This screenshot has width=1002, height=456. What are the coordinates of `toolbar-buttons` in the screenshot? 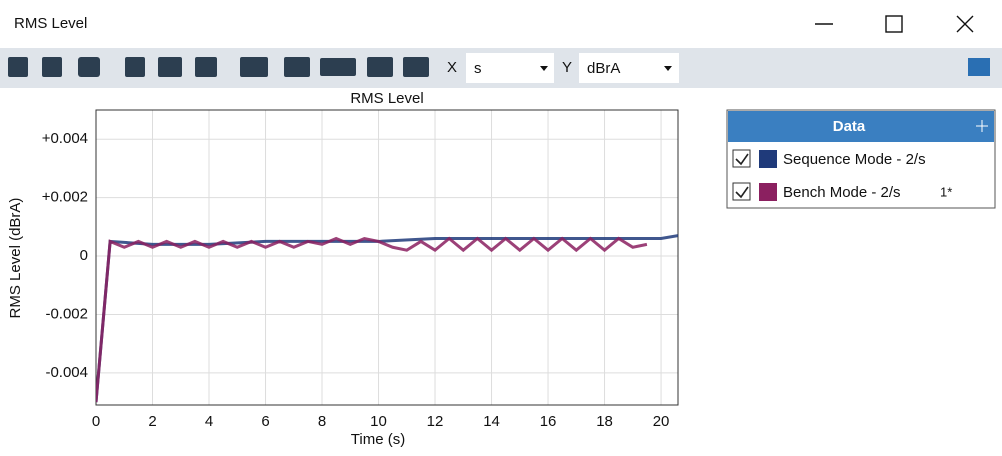 It's located at (499, 67).